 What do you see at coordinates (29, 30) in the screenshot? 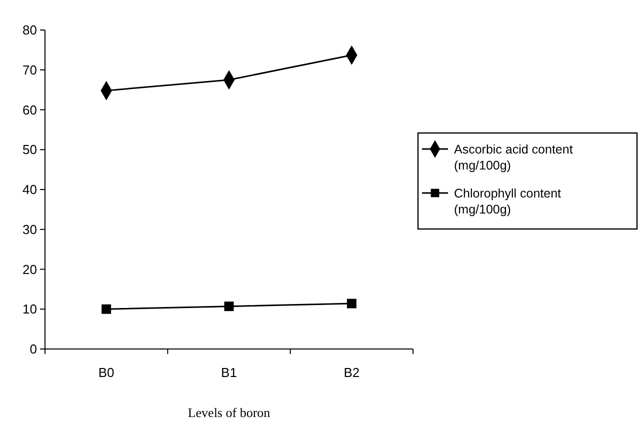
I see `y-tick-label: 80` at bounding box center [29, 30].